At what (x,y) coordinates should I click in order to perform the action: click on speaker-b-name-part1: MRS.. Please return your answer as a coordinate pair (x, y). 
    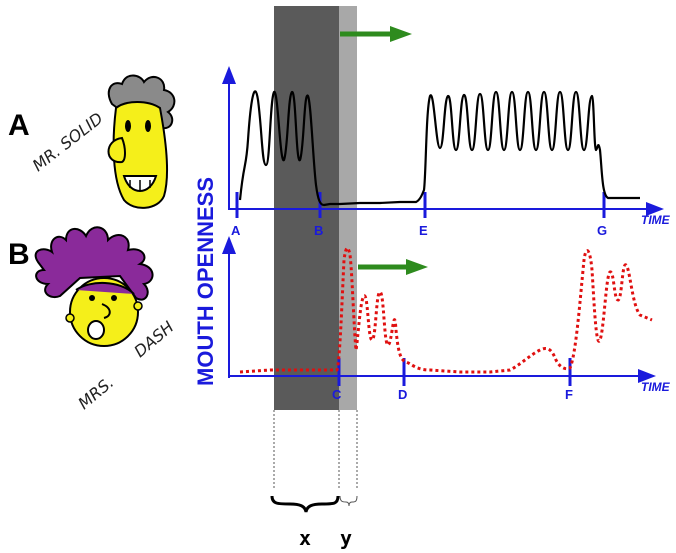
    Looking at the image, I should click on (95, 393).